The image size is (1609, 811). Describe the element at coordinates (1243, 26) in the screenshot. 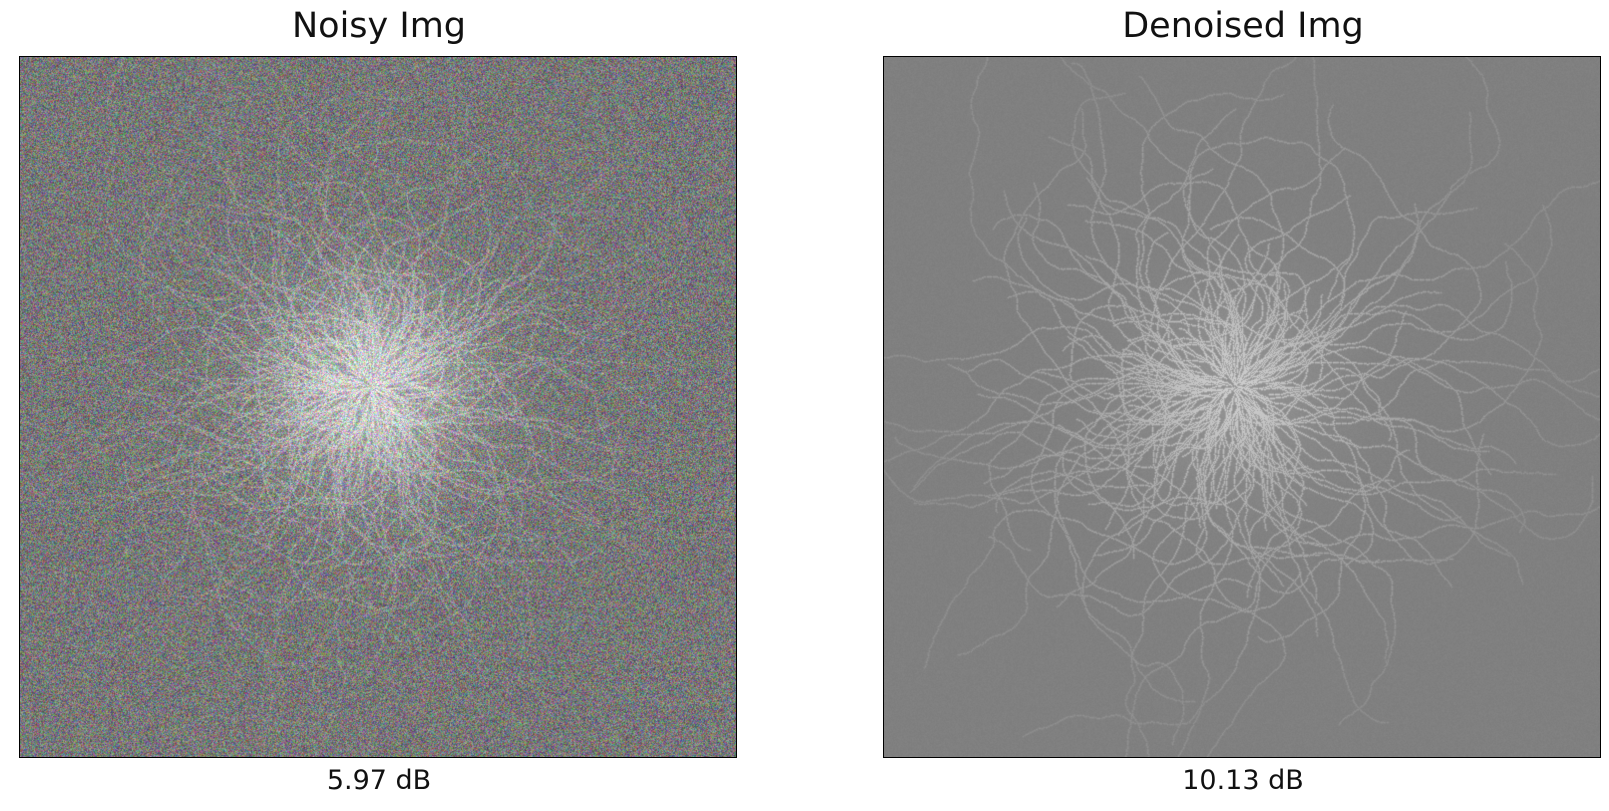

I see `denoised-image-title: Denoised Img` at that location.